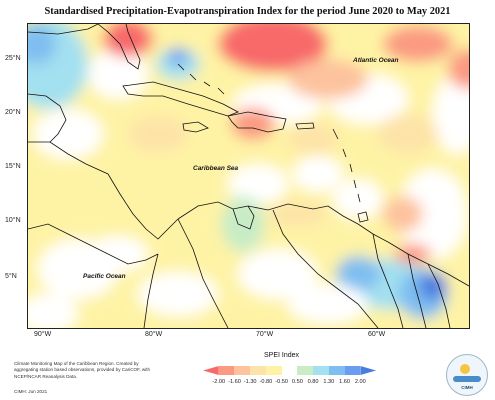 This screenshot has width=495, height=400. I want to click on maracaibo-outline, so click(243, 217).